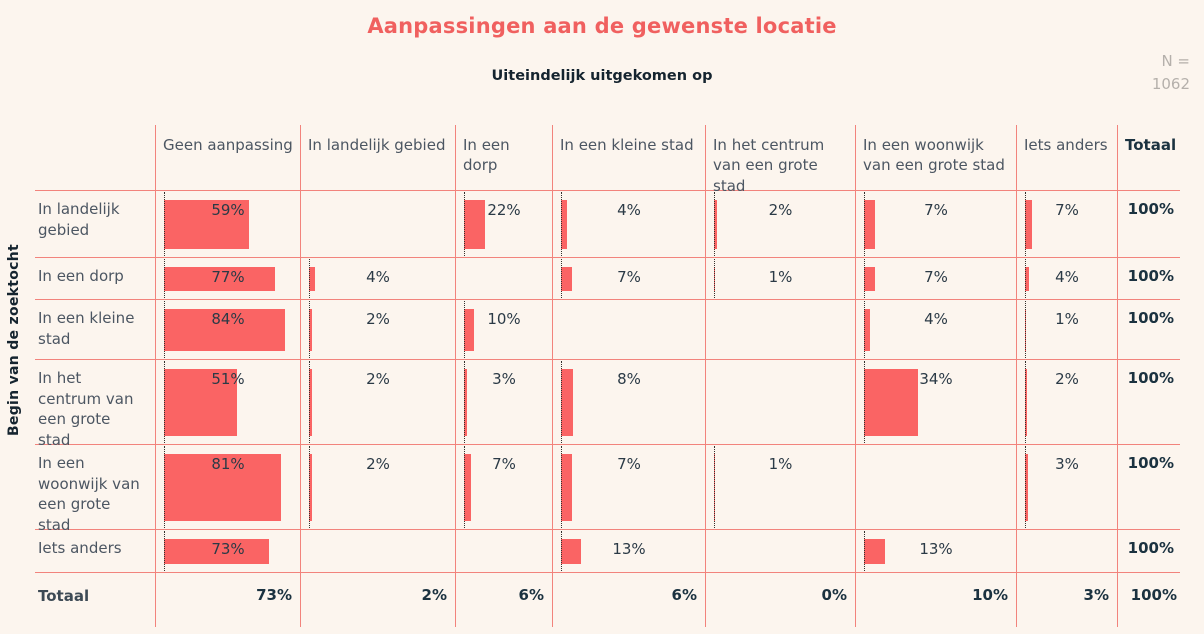 Image resolution: width=1204 pixels, height=634 pixels. What do you see at coordinates (228, 319) in the screenshot?
I see `value-label: 84%` at bounding box center [228, 319].